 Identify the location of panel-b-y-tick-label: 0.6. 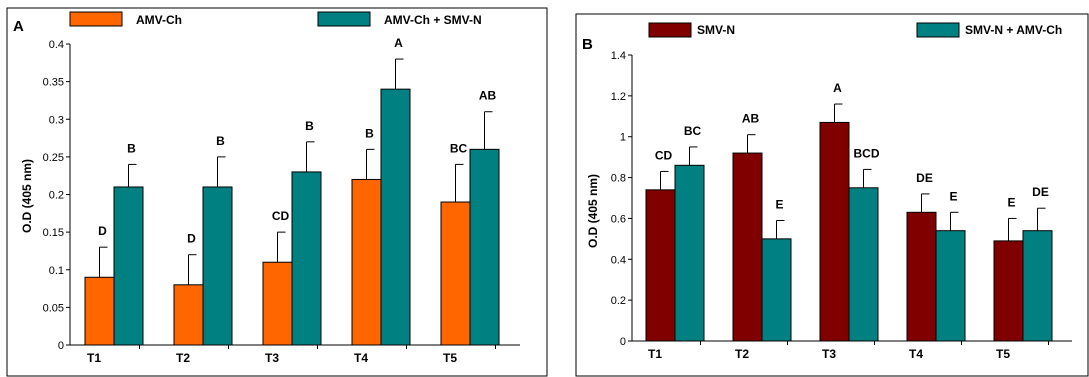
(618, 219).